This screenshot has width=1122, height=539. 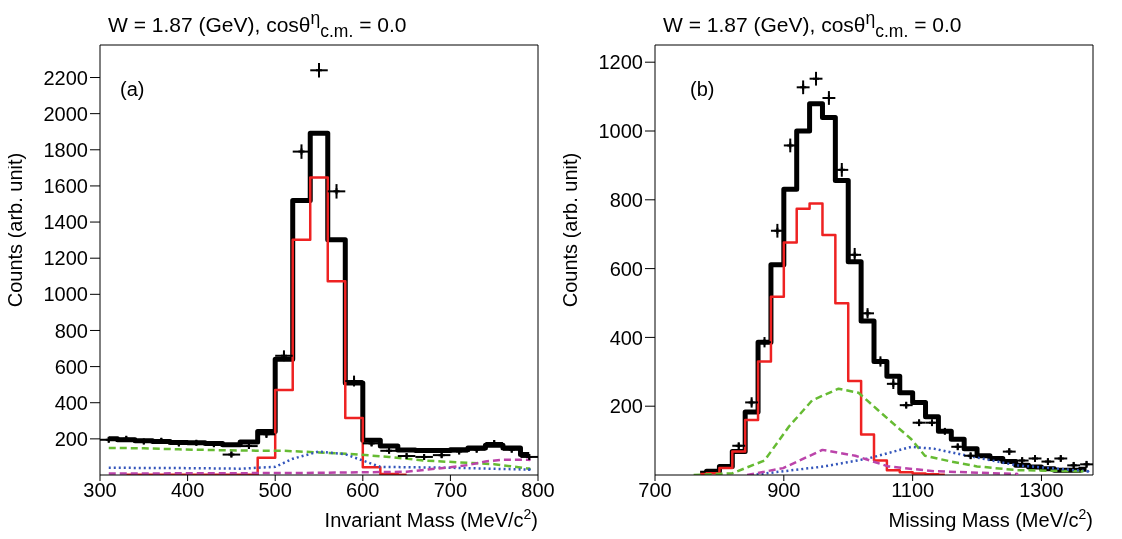 I want to click on x-tick-label: 600, so click(x=363, y=490).